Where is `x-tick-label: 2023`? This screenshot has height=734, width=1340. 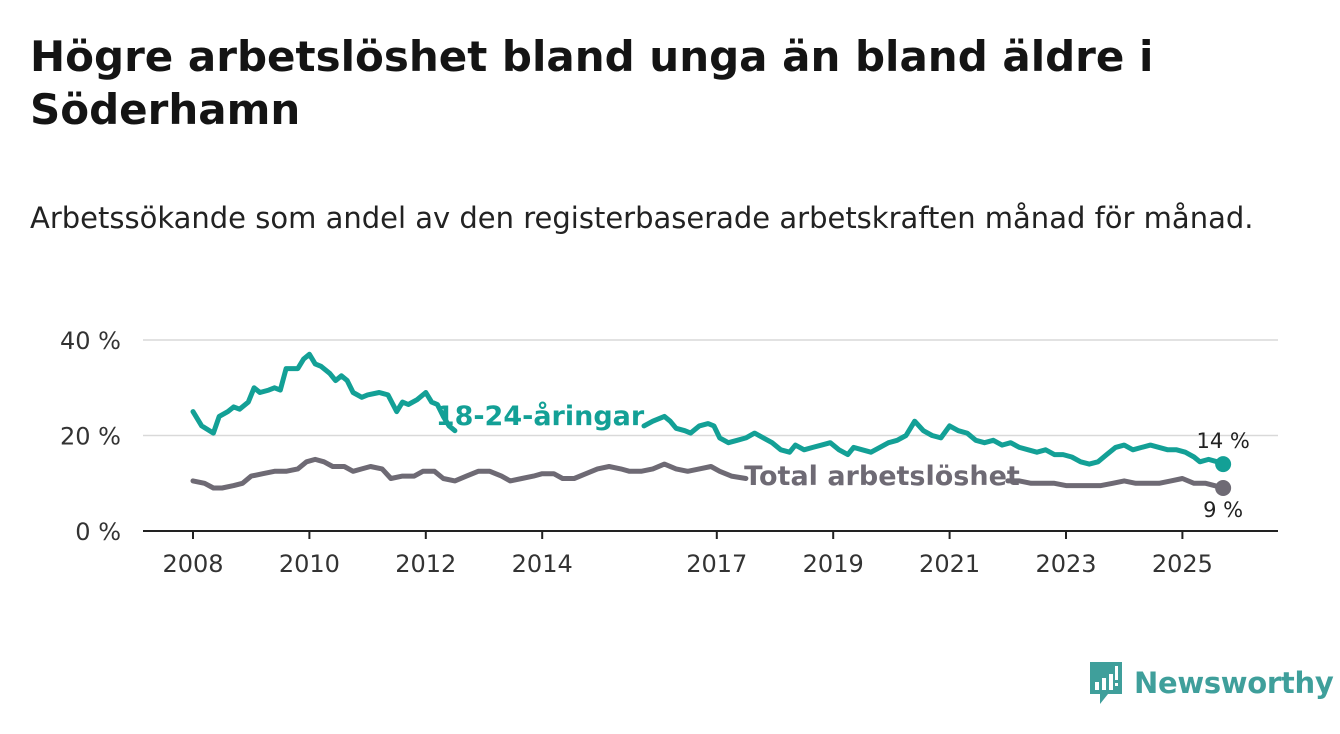
x-tick-label: 2023 is located at coordinates (1065, 564).